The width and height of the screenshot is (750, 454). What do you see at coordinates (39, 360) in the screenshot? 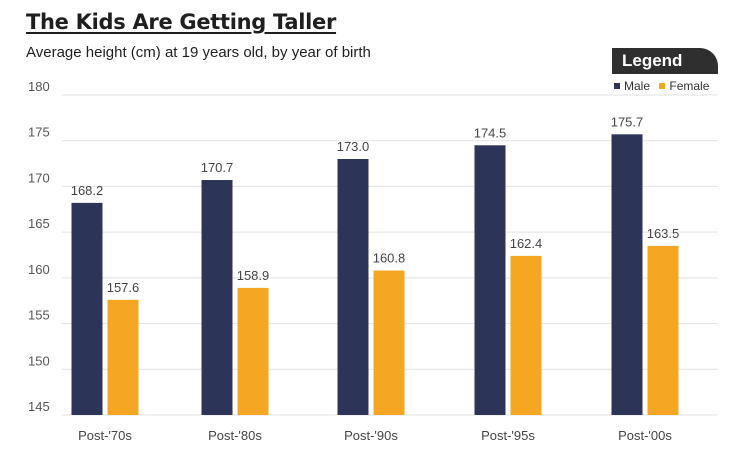
I see `y-tick-label-150: 150` at bounding box center [39, 360].